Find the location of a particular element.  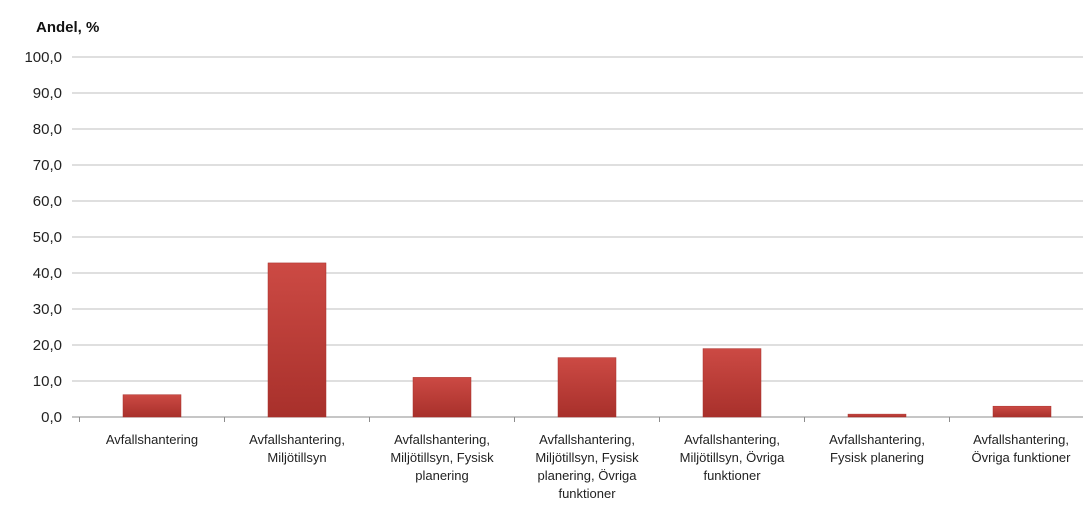

y-tick-label: 70,0 is located at coordinates (47, 165).